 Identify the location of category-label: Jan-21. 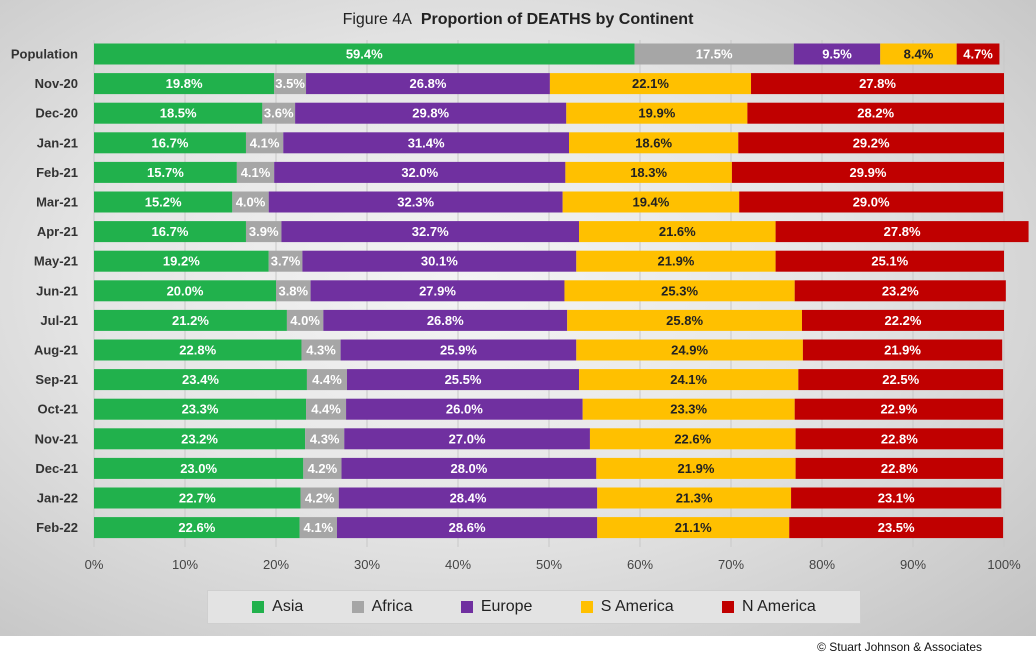
(57, 142).